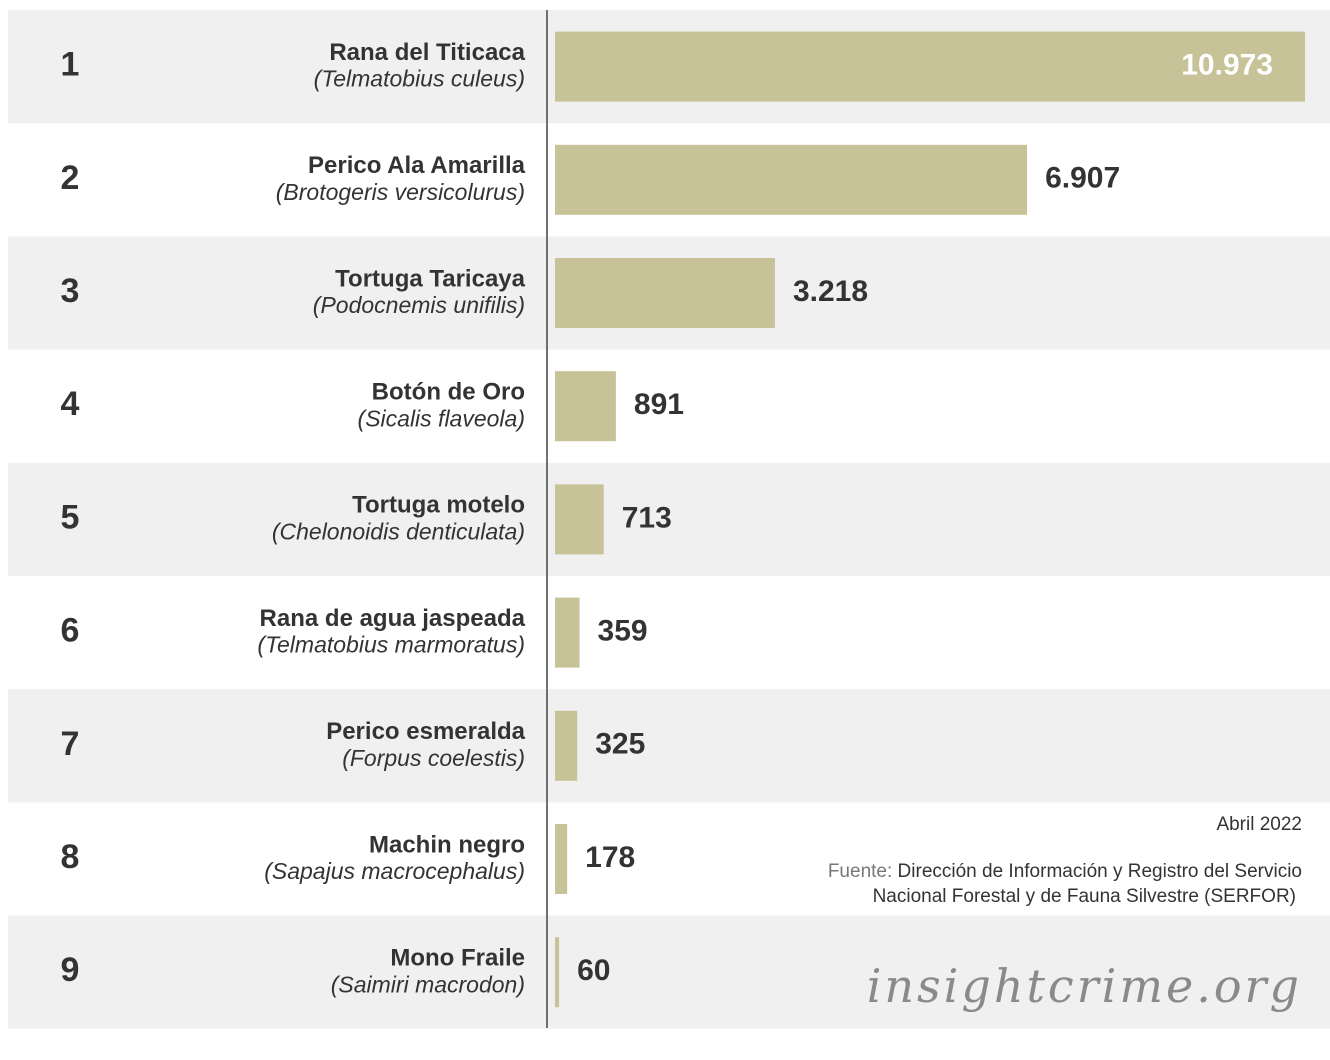 Image resolution: width=1330 pixels, height=1060 pixels. What do you see at coordinates (447, 844) in the screenshot?
I see `category-label: Machin negro` at bounding box center [447, 844].